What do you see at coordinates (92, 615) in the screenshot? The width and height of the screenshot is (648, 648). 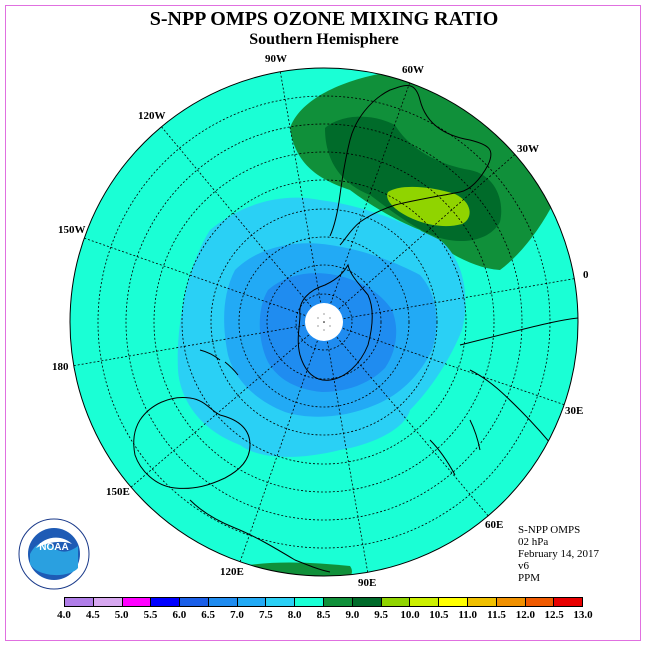 I see `colorbar-tick-label: 4.5` at bounding box center [92, 615].